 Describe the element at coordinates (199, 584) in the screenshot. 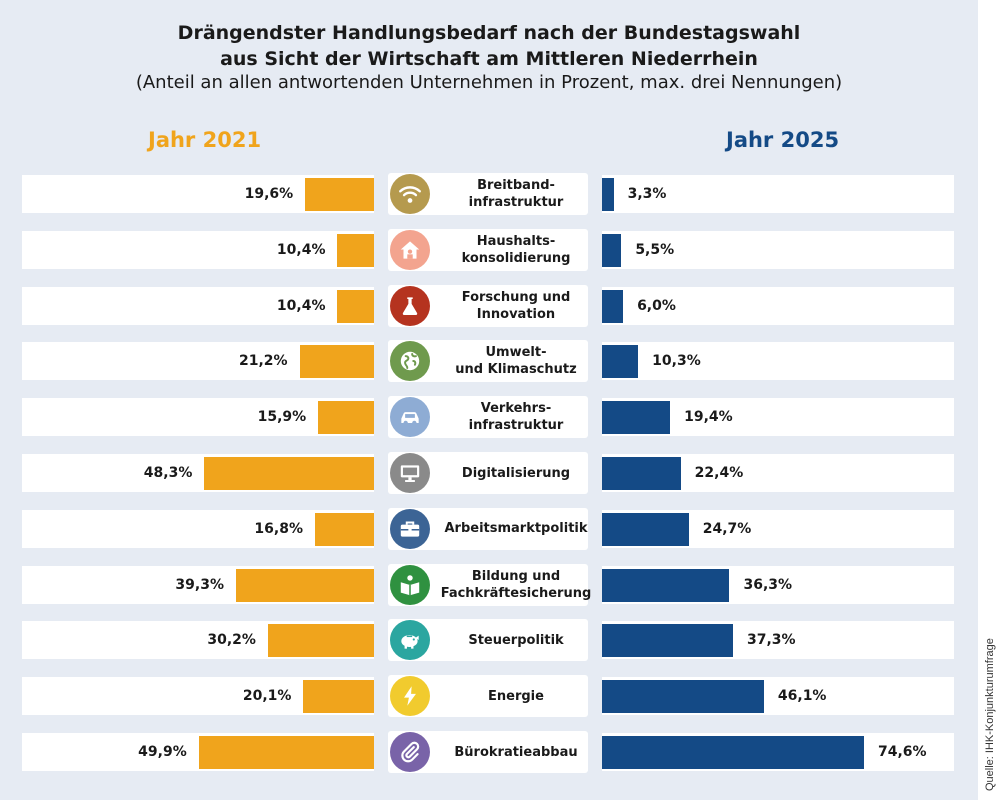

I see `value-label-2021: 39,3%` at that location.